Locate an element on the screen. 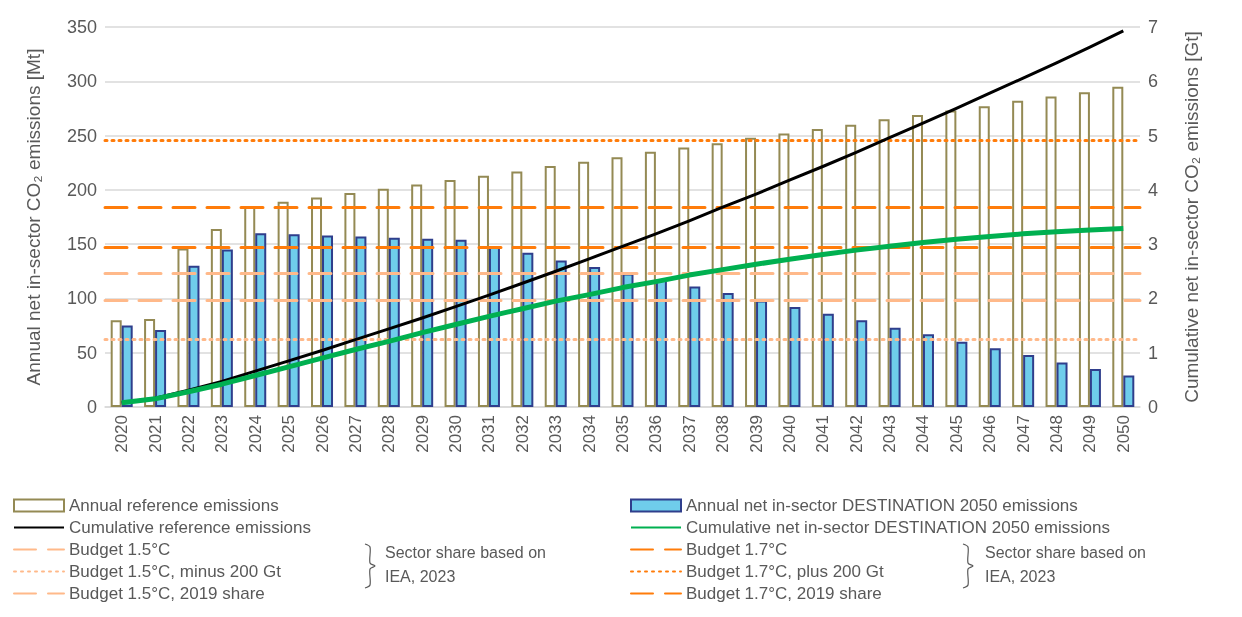 The height and width of the screenshot is (617, 1242). y-tick-label: 50 is located at coordinates (86, 352).